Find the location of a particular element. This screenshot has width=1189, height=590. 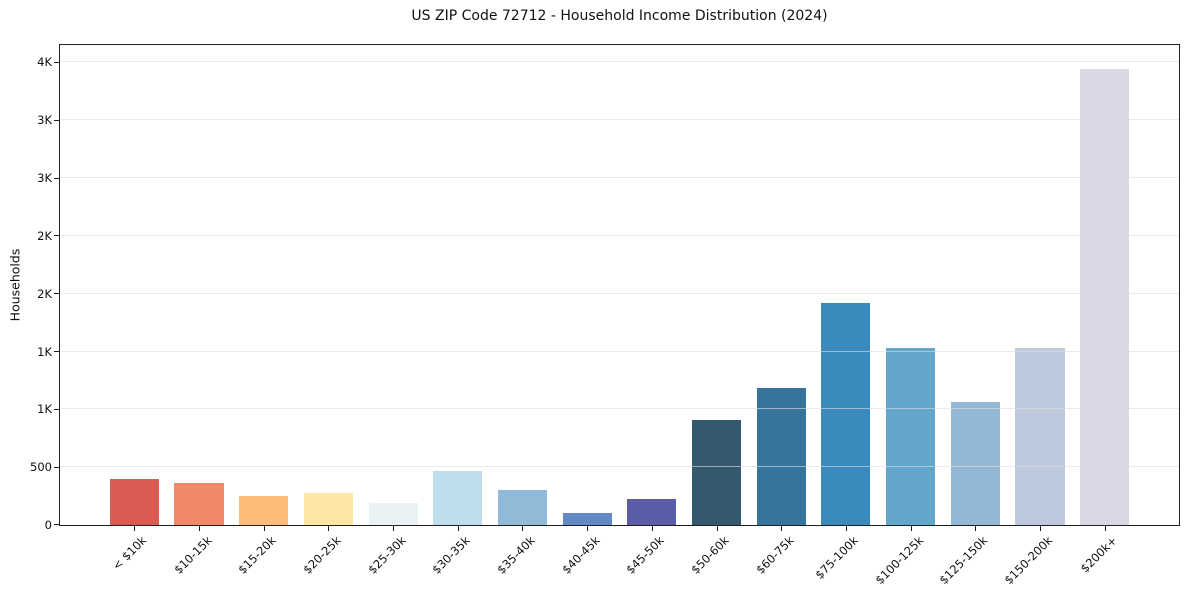

bar-slot: $125-150k is located at coordinates (972, 316).